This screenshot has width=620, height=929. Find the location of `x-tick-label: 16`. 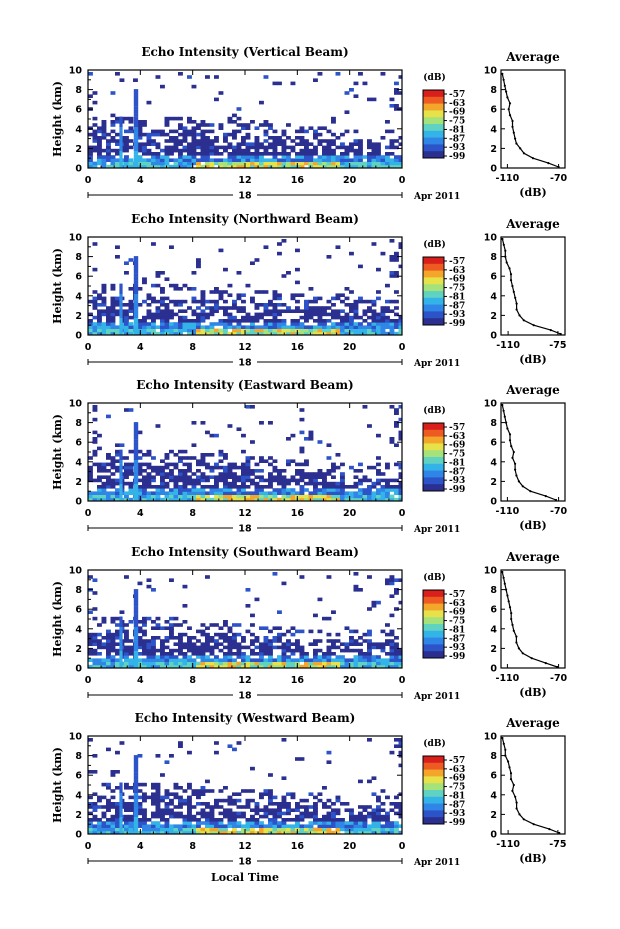

x-tick-label: 16 is located at coordinates (298, 680).